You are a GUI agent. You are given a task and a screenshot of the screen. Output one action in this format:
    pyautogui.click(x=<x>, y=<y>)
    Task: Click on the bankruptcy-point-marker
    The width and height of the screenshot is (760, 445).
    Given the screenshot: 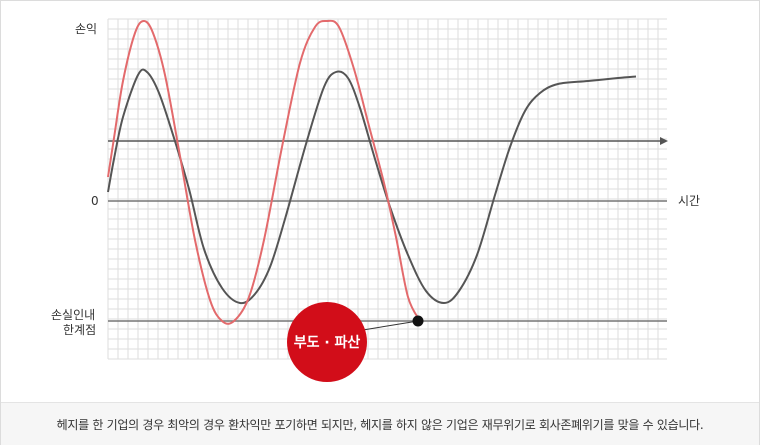 What is the action you would take?
    pyautogui.click(x=418, y=321)
    